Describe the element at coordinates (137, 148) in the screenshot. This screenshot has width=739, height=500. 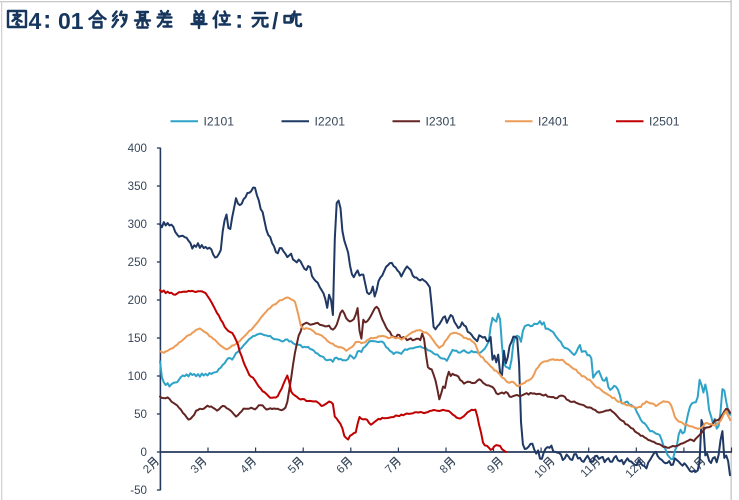
I see `svg-text: 400` at that location.